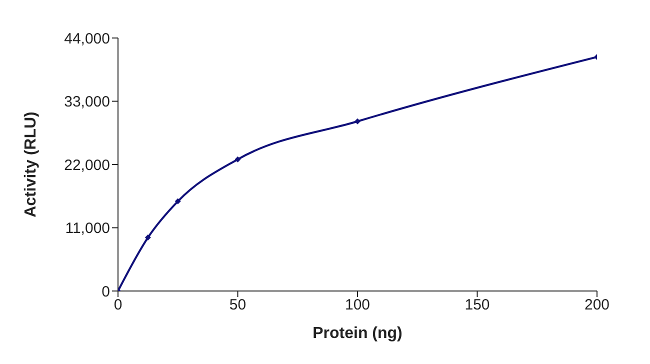 Image resolution: width=650 pixels, height=364 pixels. Describe the element at coordinates (87, 102) in the screenshot. I see `y-tick-label: 33,000` at that location.